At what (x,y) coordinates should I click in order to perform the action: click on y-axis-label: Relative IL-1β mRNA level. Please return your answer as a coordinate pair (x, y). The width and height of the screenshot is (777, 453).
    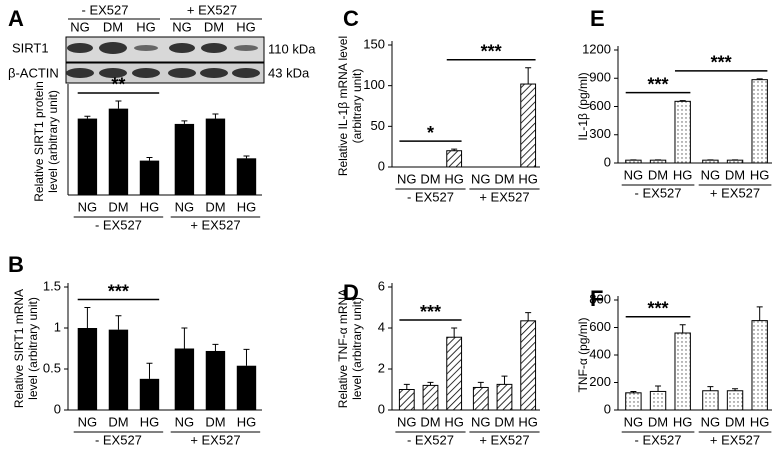
    Looking at the image, I should click on (343, 106).